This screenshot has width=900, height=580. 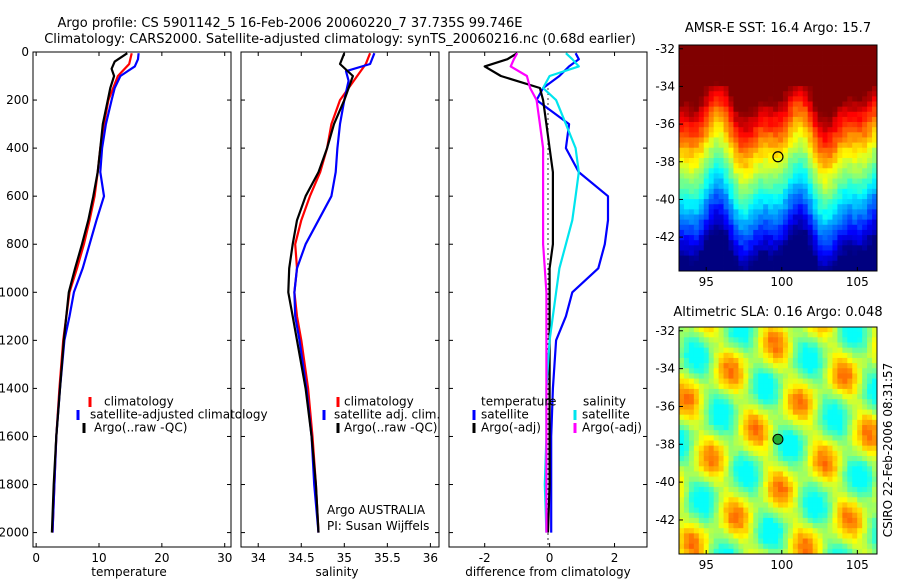 I want to click on series-line, so click(x=560, y=292).